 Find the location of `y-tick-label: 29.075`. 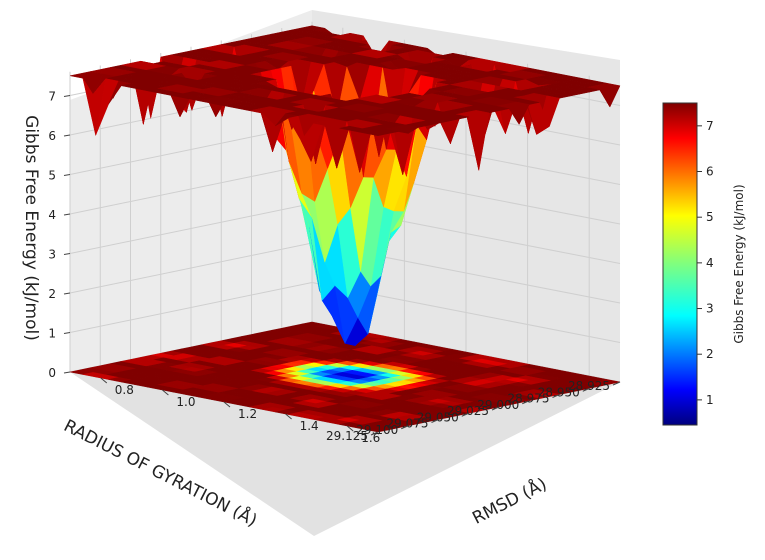

y-tick-label: 29.075 is located at coordinates (408, 424).